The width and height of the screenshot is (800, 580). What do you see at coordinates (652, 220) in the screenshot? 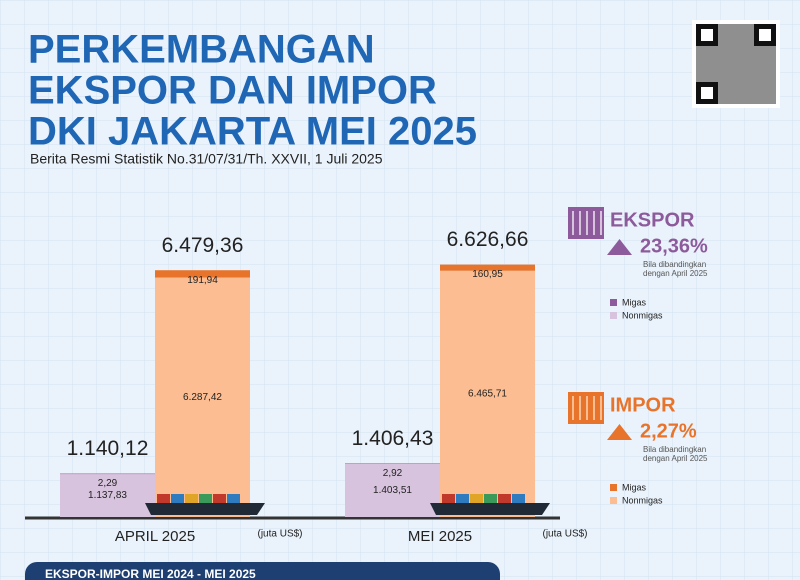
I see `group-name: EKSPOR` at bounding box center [652, 220].